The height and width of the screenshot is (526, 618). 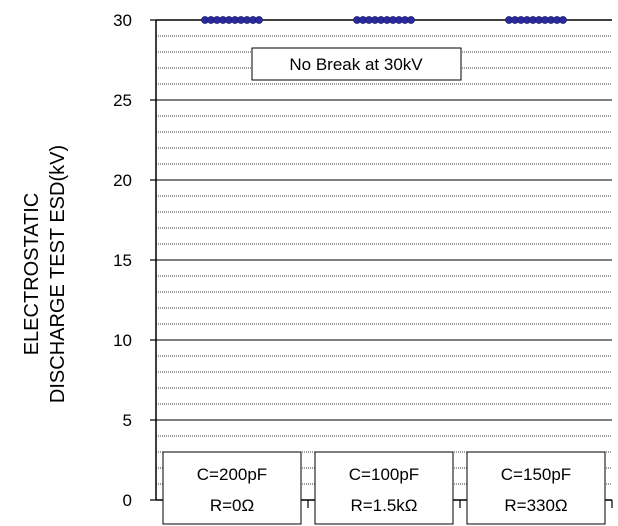 What do you see at coordinates (122, 340) in the screenshot?
I see `y-tick-label: 10` at bounding box center [122, 340].